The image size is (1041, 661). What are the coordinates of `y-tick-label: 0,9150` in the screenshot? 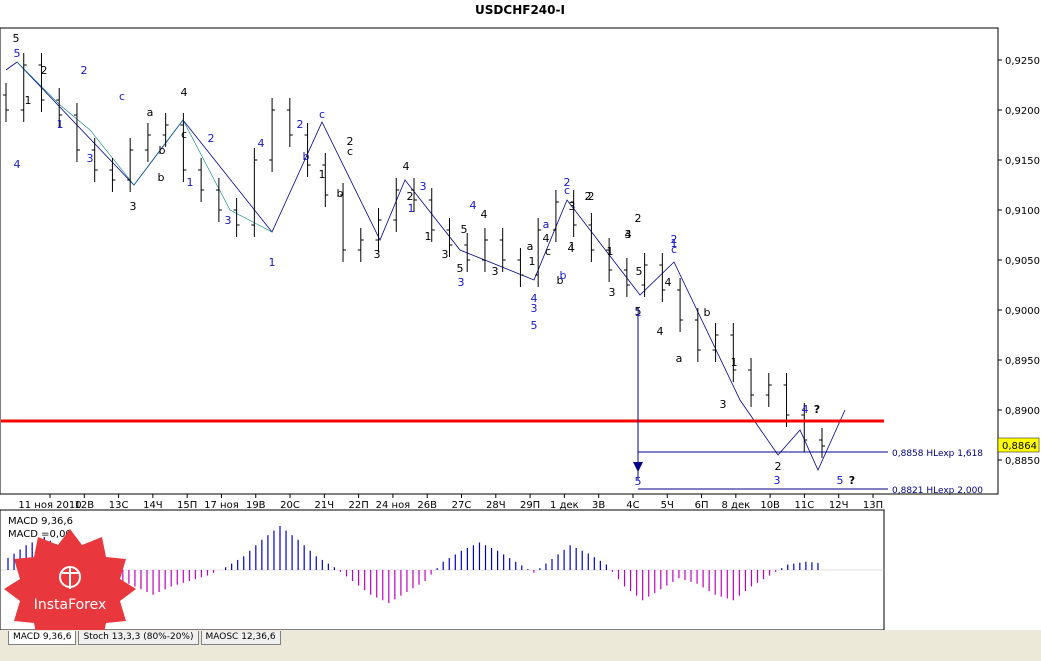 It's located at (1022, 161).